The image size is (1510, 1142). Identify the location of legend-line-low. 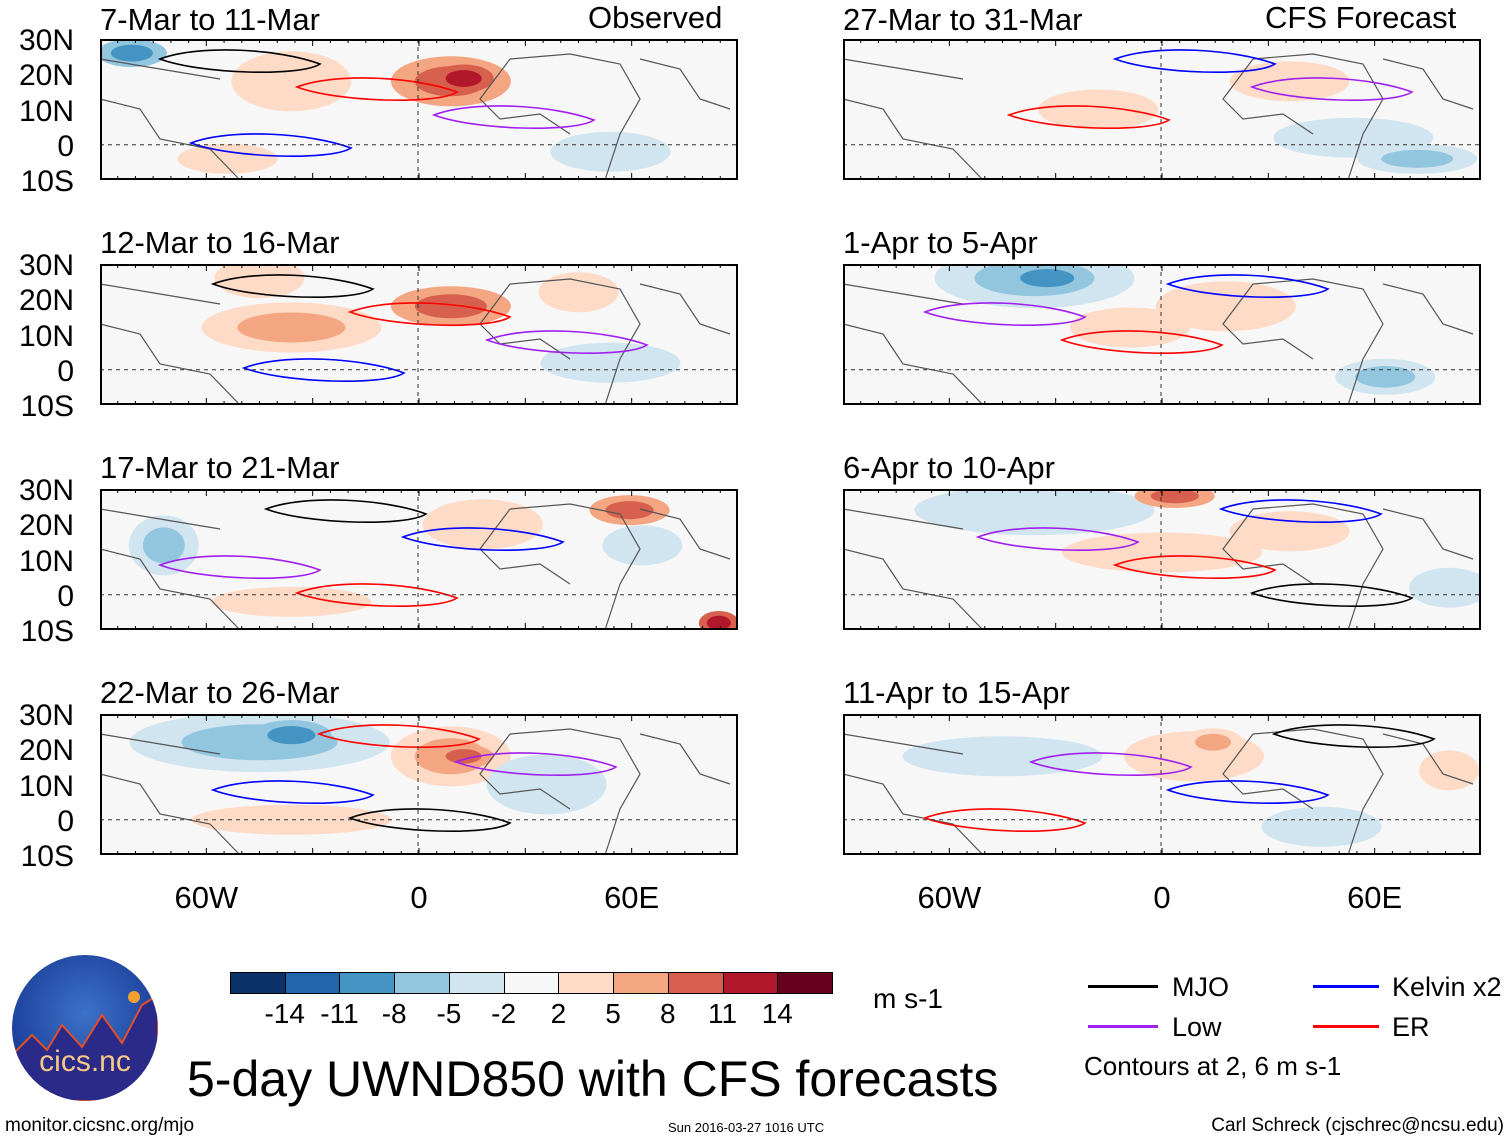
(1123, 1026).